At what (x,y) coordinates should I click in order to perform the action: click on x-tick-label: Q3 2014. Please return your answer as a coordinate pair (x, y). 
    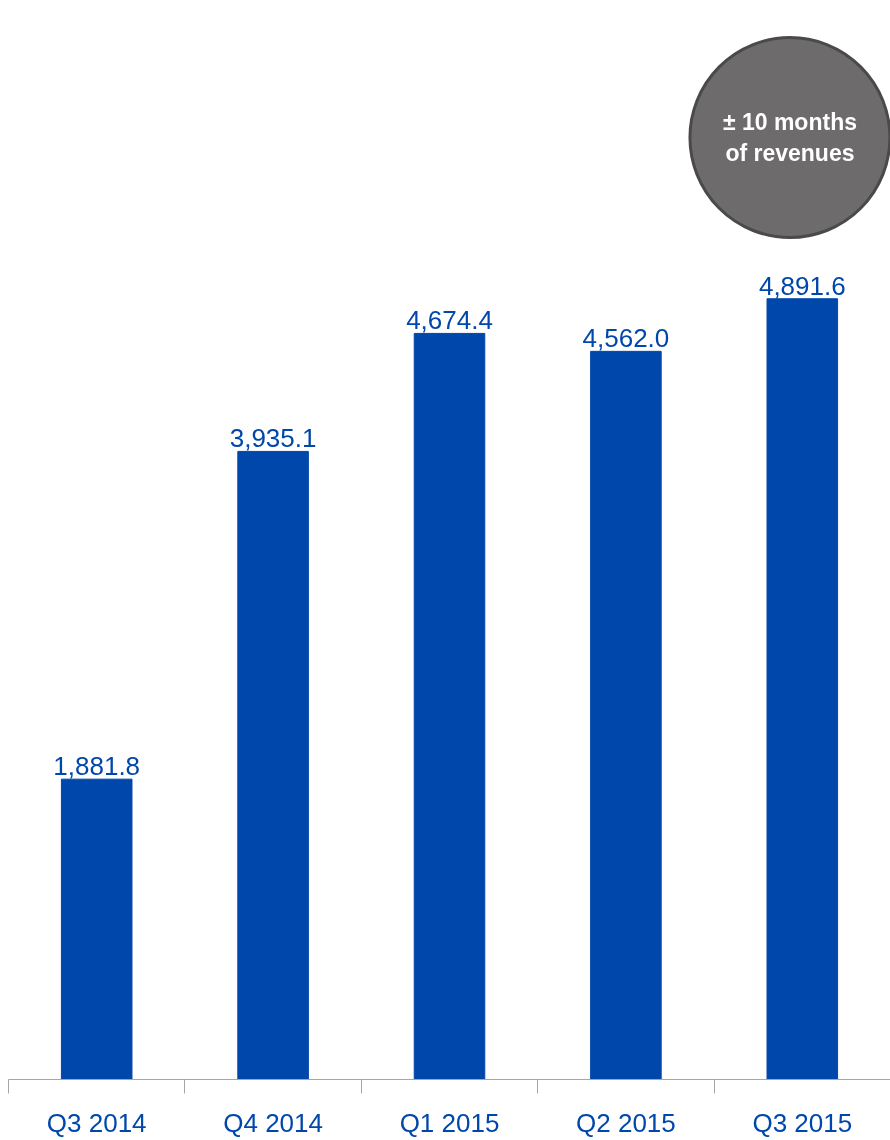
    Looking at the image, I should click on (96, 1122).